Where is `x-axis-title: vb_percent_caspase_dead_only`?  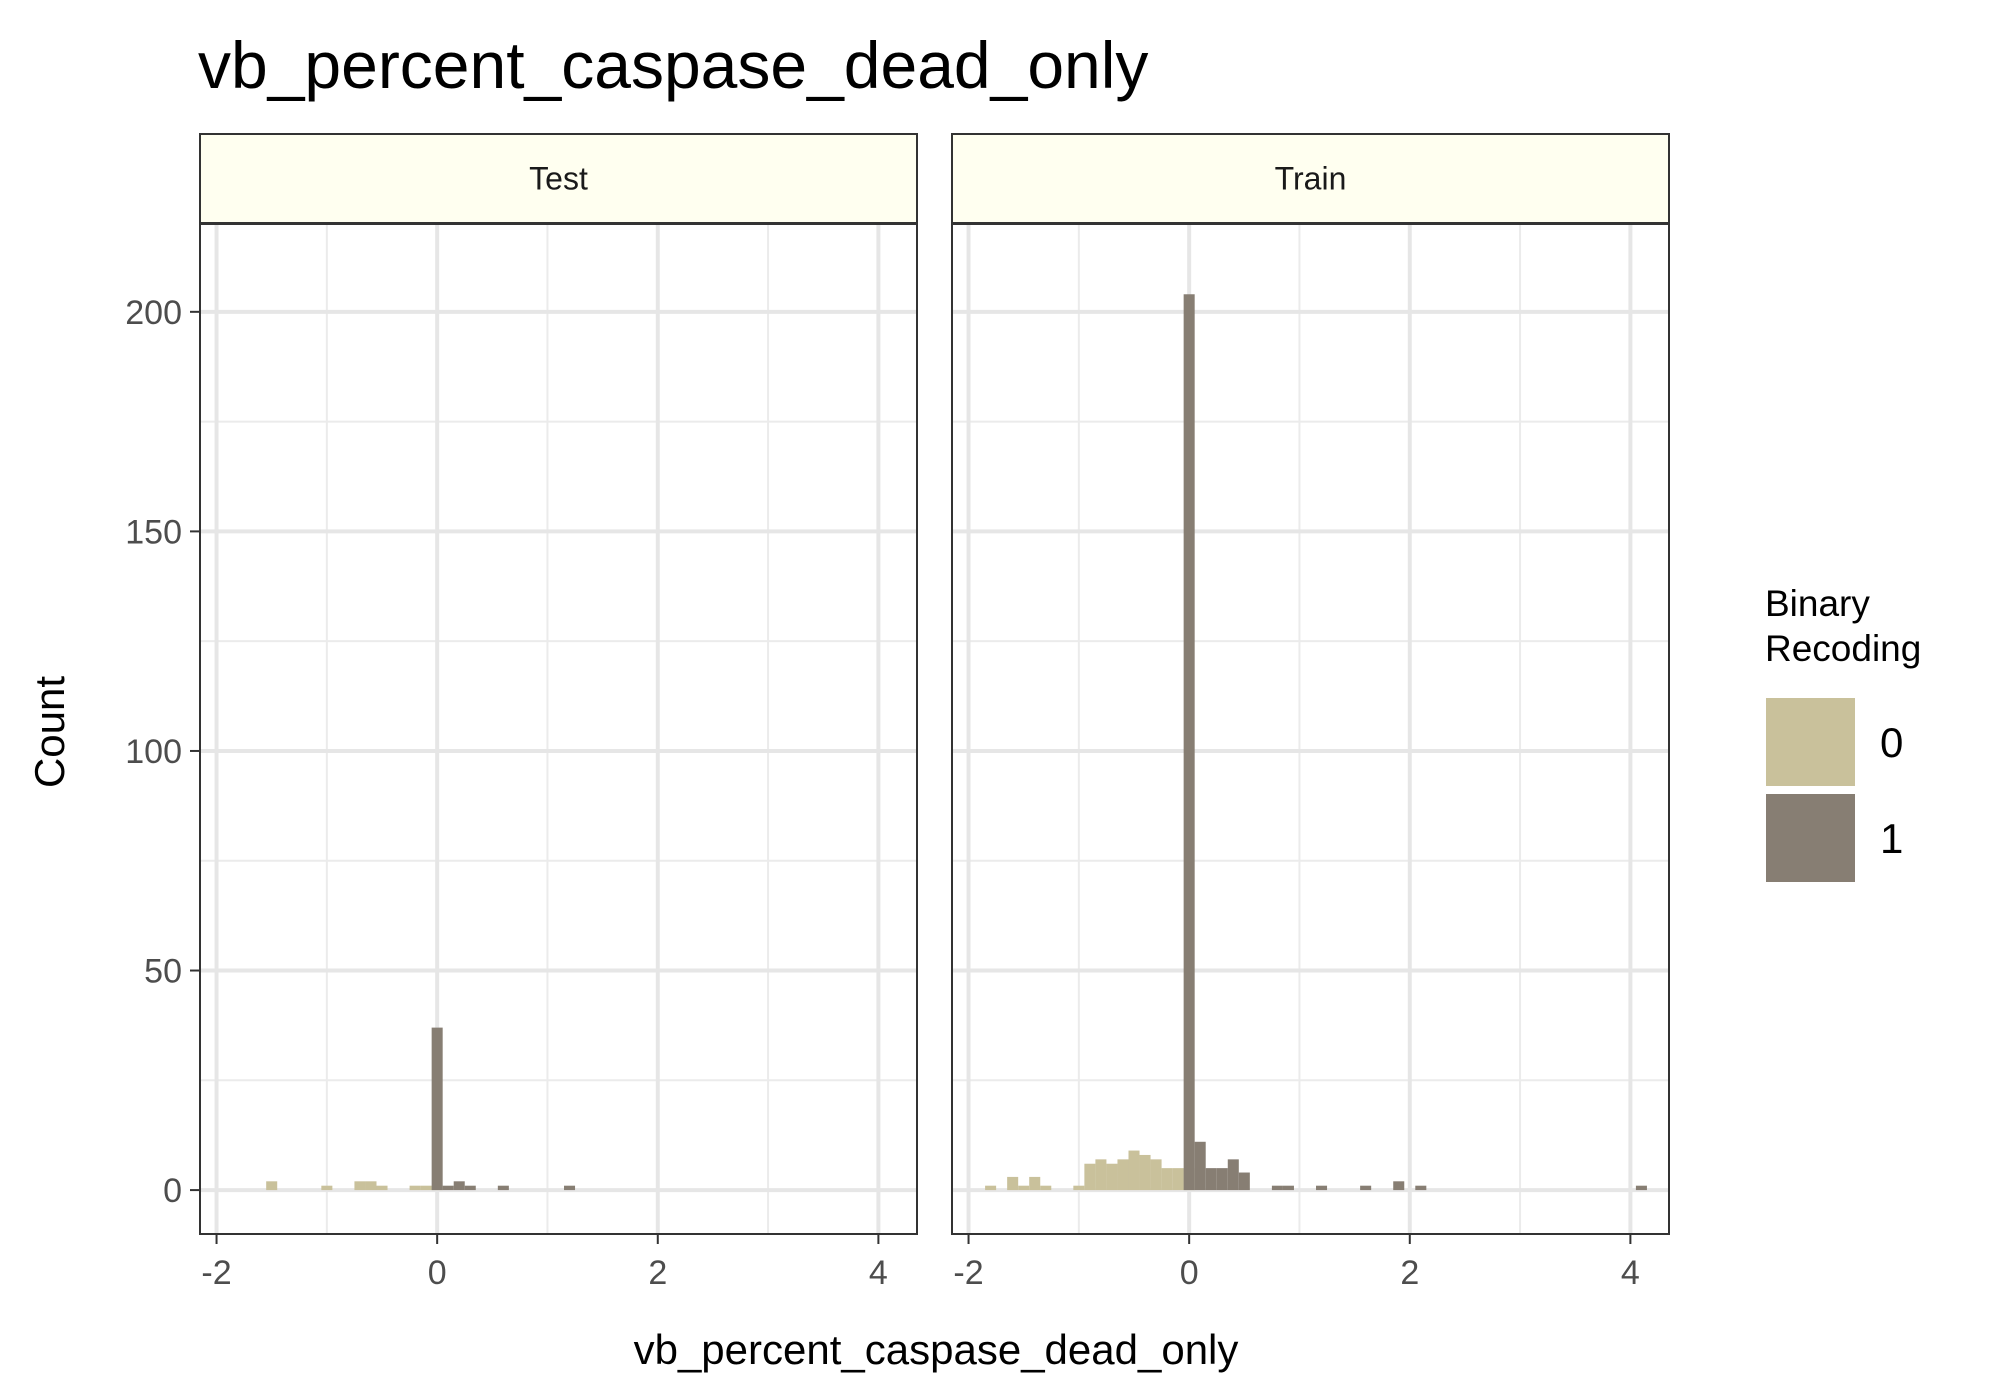
x-axis-title: vb_percent_caspase_dead_only is located at coordinates (936, 1349).